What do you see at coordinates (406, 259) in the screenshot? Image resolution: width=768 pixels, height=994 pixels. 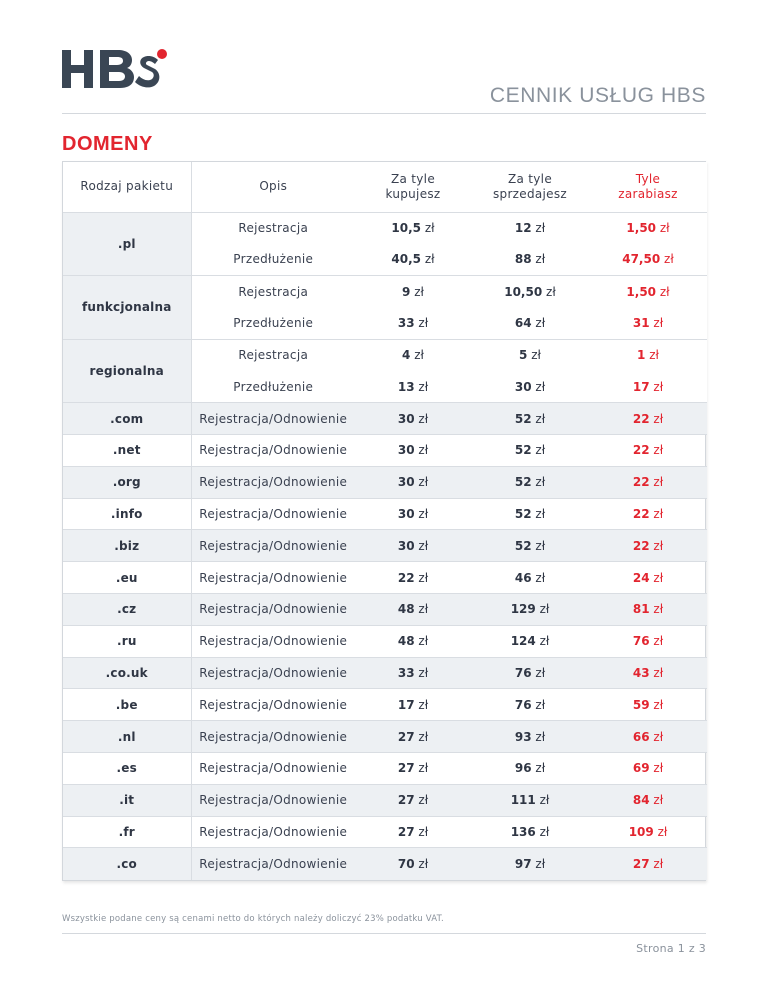 I see `buy-price-cell-value: 40,5` at bounding box center [406, 259].